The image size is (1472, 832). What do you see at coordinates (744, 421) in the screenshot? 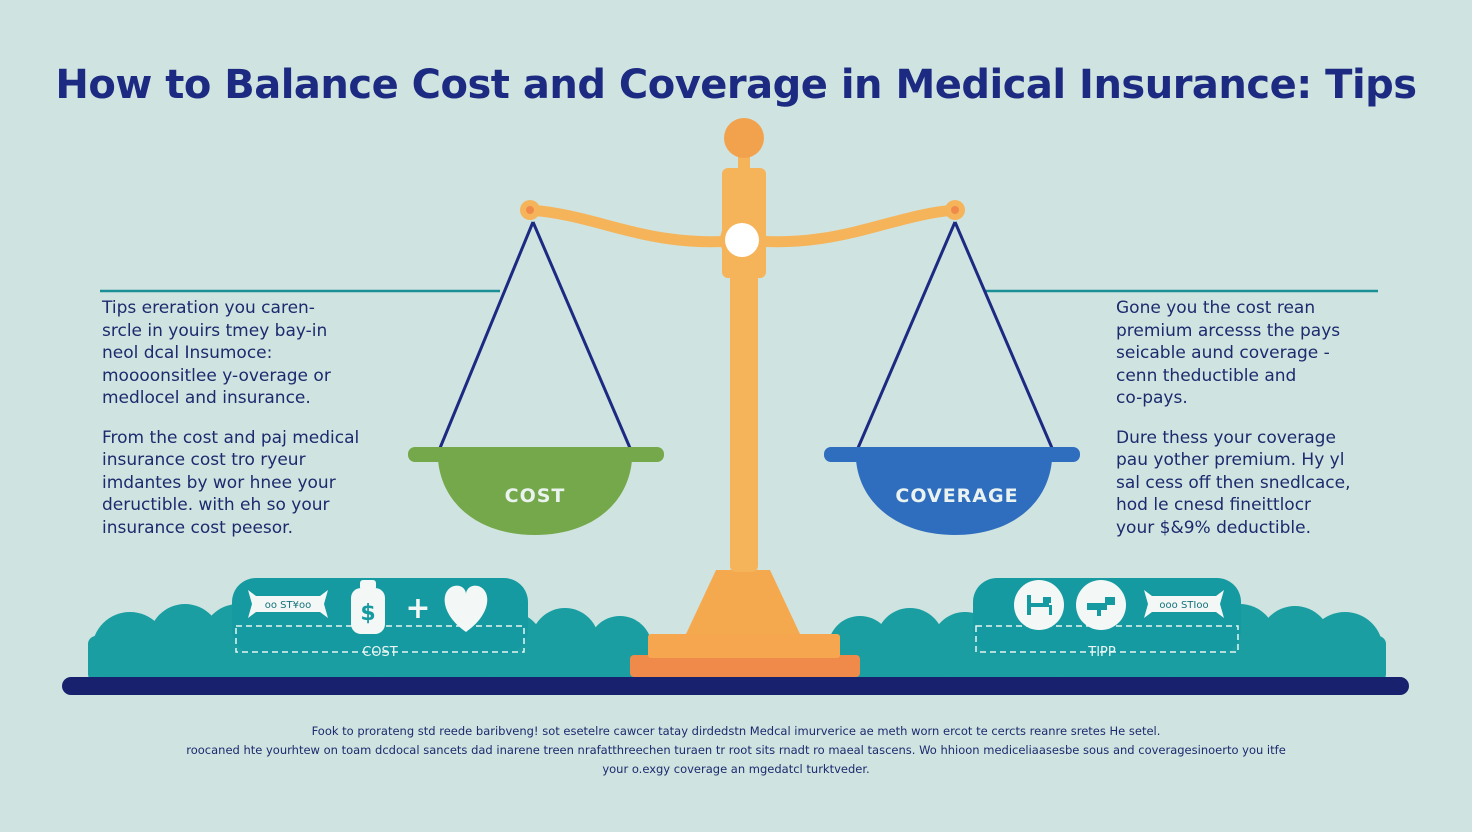
I see `scale-pole` at bounding box center [744, 421].